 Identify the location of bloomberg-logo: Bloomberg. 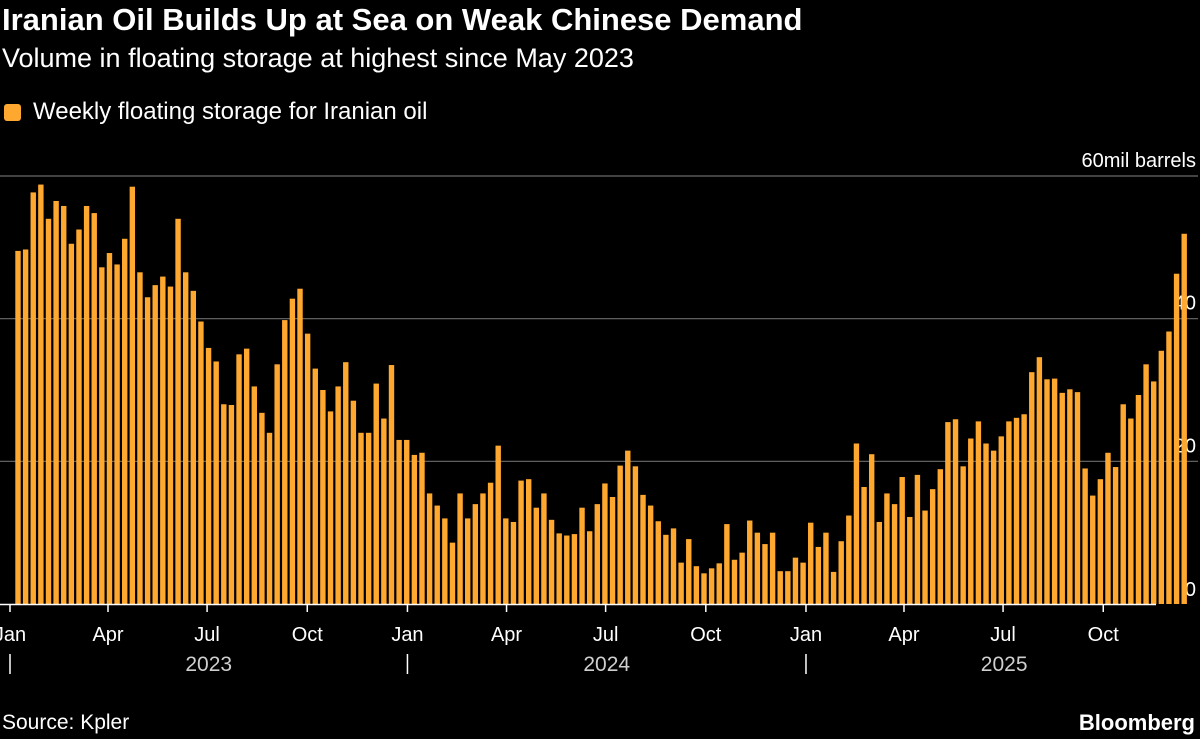
(1136, 722).